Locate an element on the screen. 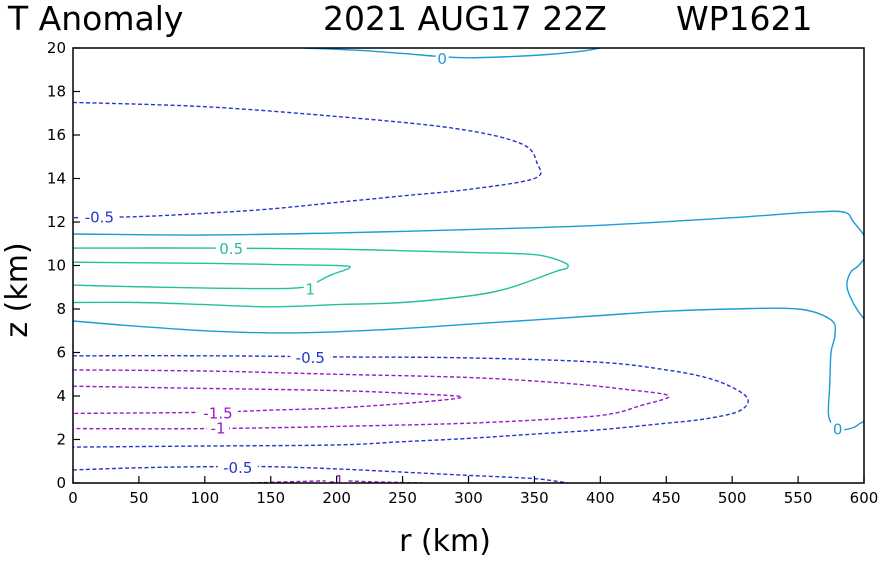  y-tick-label-6: 12 is located at coordinates (56, 222).